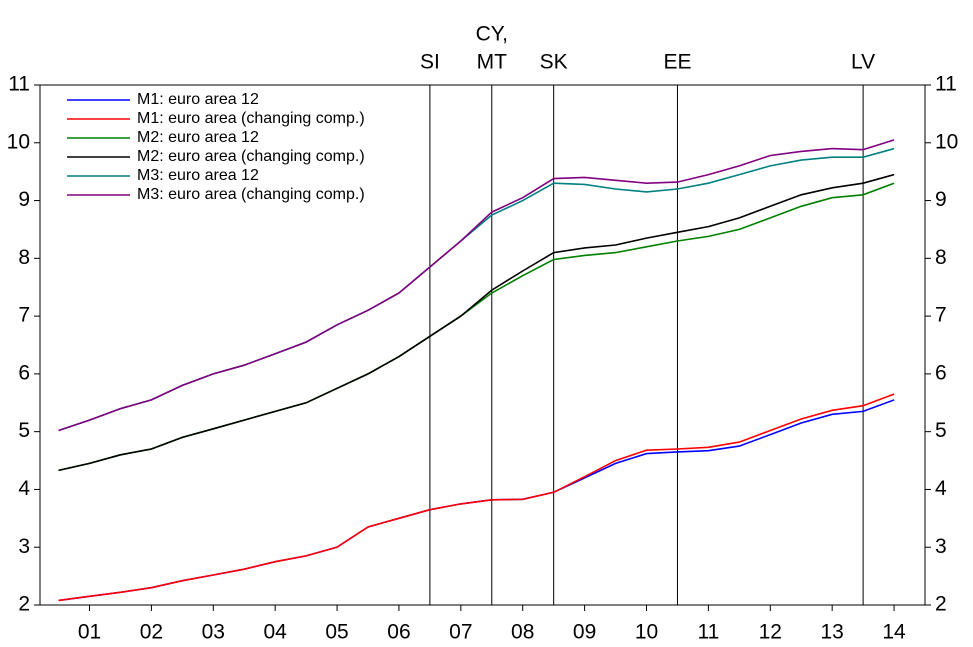 The width and height of the screenshot is (973, 647). Describe the element at coordinates (336, 632) in the screenshot. I see `x-tick-label: 05` at that location.